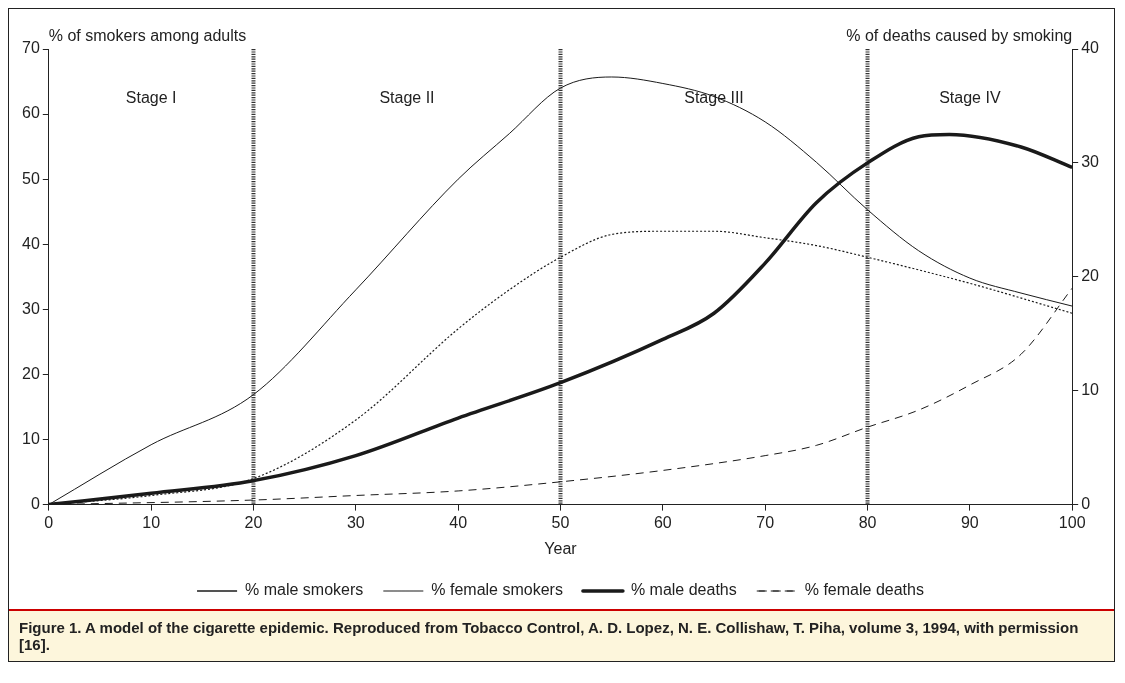 Image resolution: width=1125 pixels, height=683 pixels. I want to click on annotation: Stage III, so click(714, 98).